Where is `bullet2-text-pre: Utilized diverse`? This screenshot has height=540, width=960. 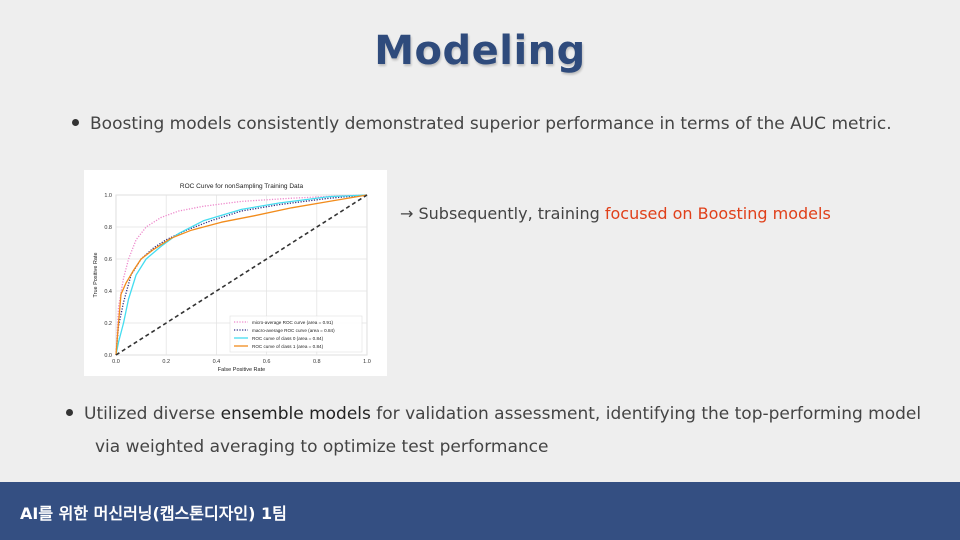
bullet2-text-pre: Utilized diverse is located at coordinates (152, 414).